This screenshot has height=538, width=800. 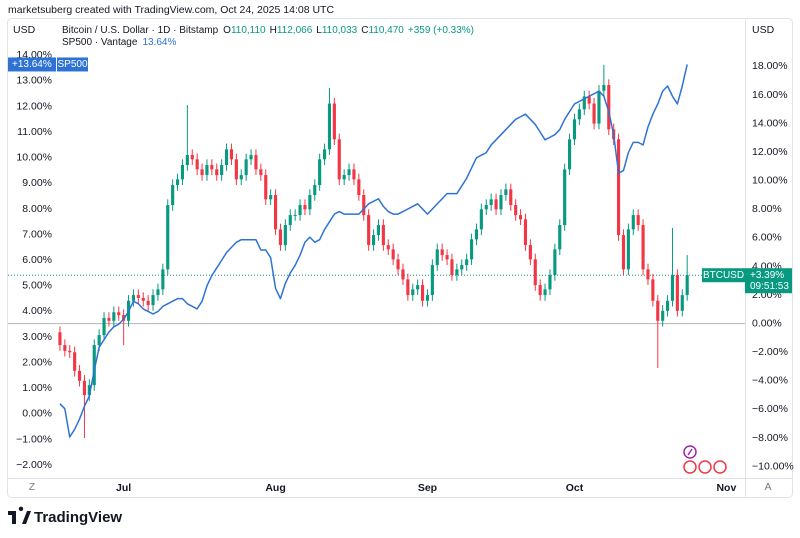 What do you see at coordinates (34, 81) in the screenshot?
I see `y-tick-label: 13.00%` at bounding box center [34, 81].